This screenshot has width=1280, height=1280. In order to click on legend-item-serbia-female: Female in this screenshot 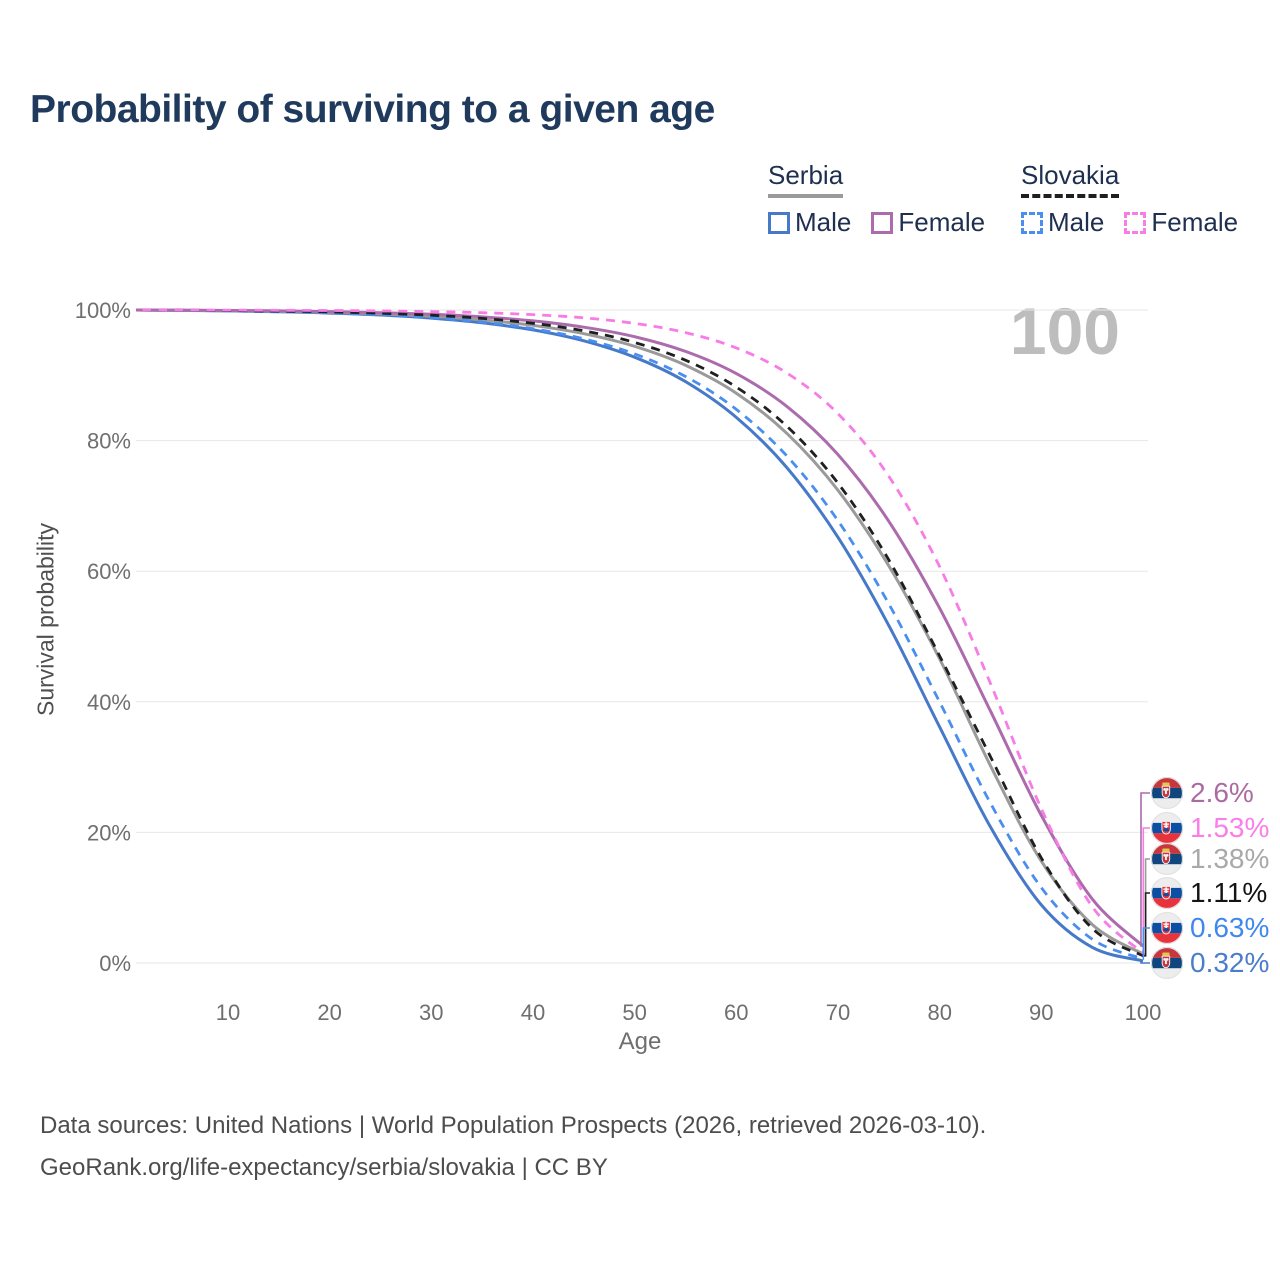, I will do `click(928, 222)`.